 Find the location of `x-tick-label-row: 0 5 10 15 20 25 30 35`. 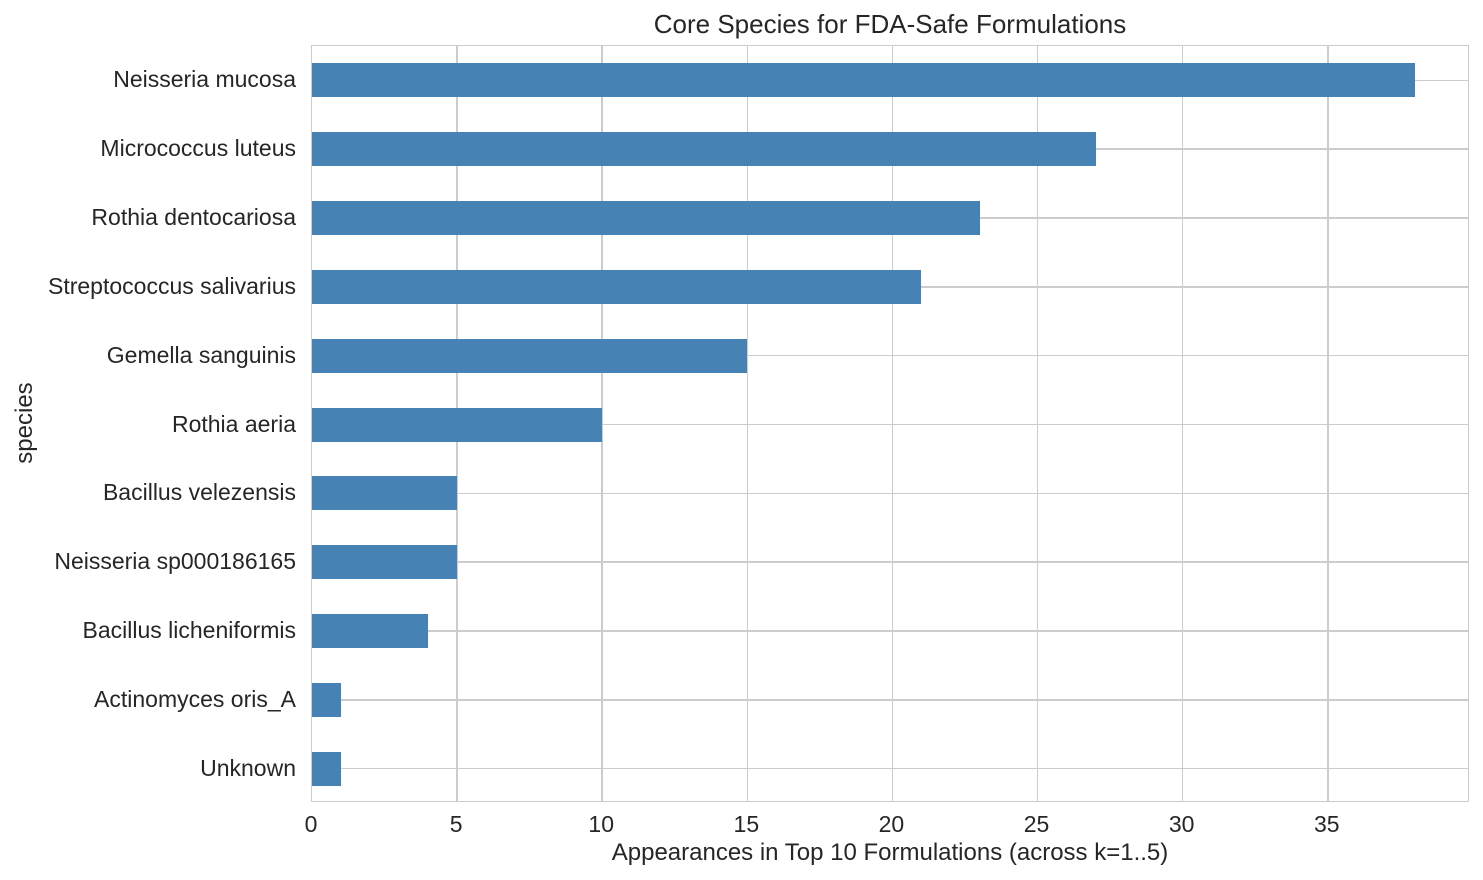

x-tick-label-row: 0 5 10 15 20 25 30 35 is located at coordinates (741, 825).